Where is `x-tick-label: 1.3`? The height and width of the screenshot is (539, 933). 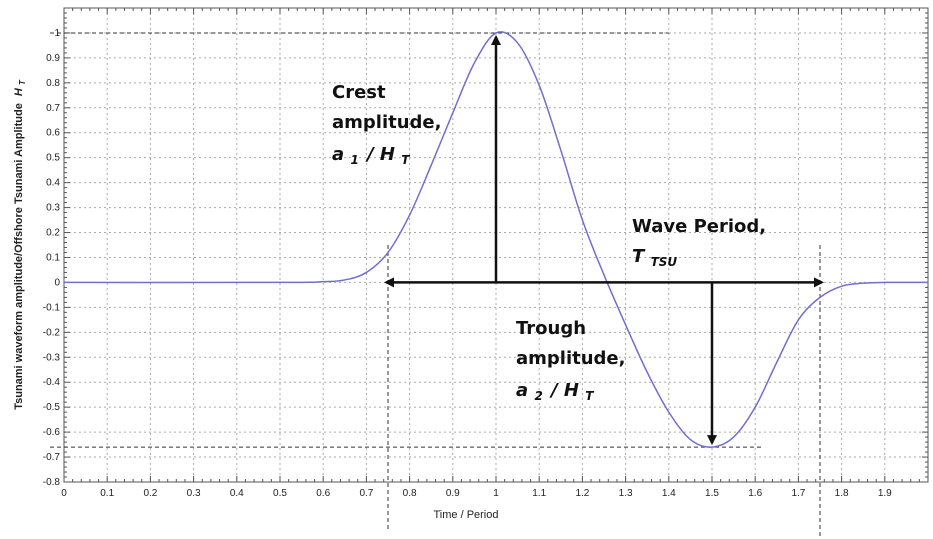 x-tick-label: 1.3 is located at coordinates (626, 493).